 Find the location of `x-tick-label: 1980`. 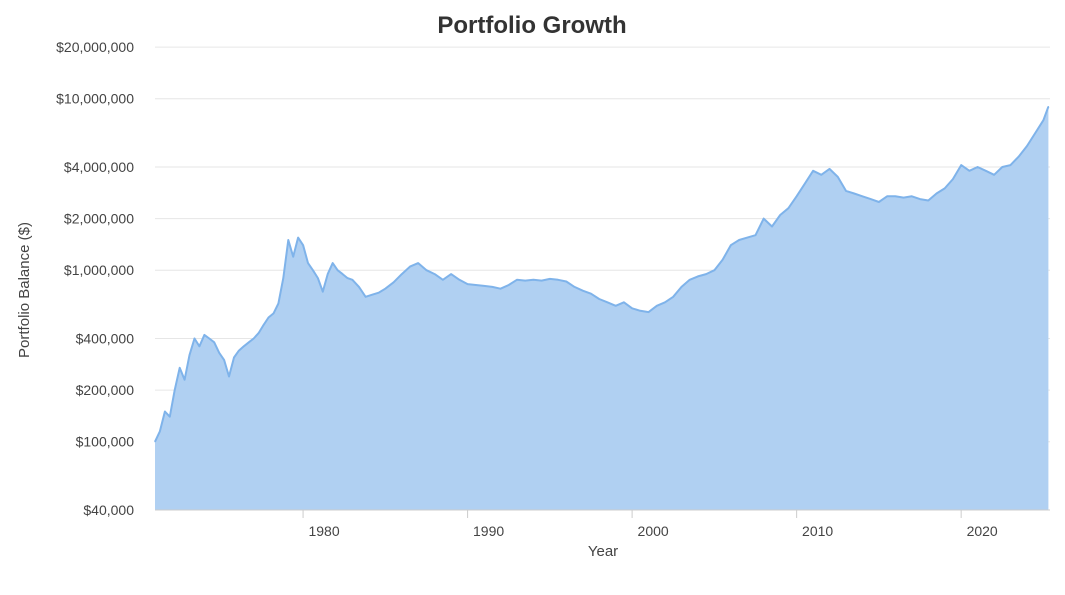

x-tick-label: 1980 is located at coordinates (323, 531).